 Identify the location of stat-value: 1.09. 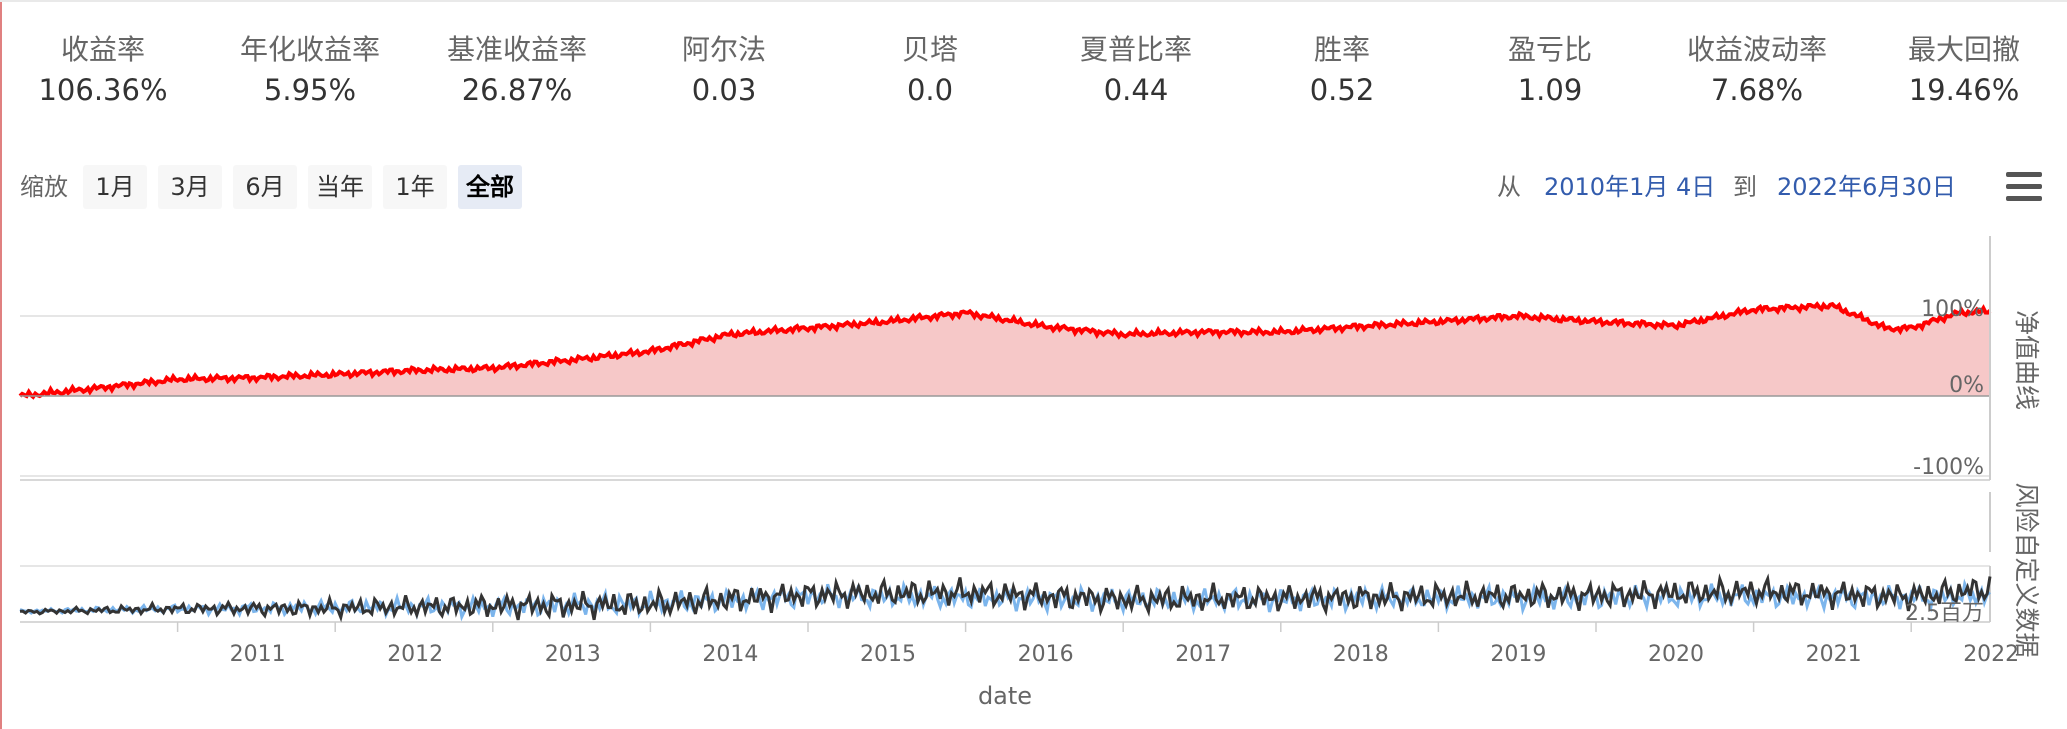
(1550, 90).